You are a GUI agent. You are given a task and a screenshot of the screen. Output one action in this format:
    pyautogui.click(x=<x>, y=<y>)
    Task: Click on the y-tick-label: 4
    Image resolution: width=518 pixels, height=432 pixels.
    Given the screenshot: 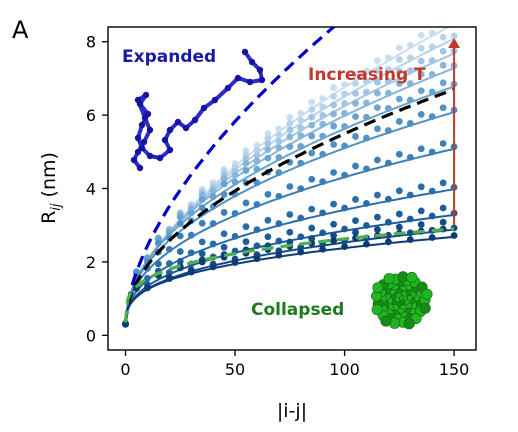 What is the action you would take?
    pyautogui.click(x=91, y=189)
    